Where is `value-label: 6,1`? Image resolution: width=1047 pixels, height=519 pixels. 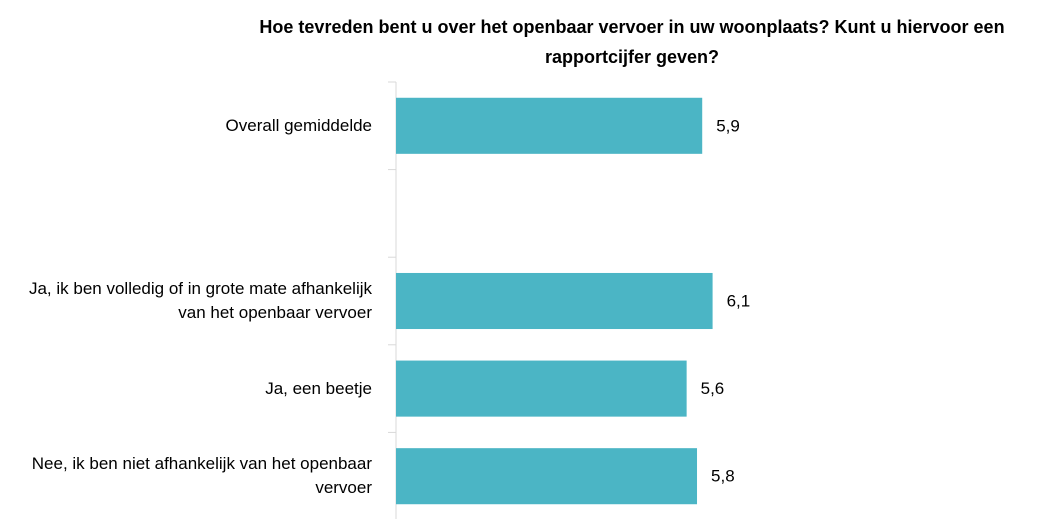
value-label: 6,1 is located at coordinates (739, 300).